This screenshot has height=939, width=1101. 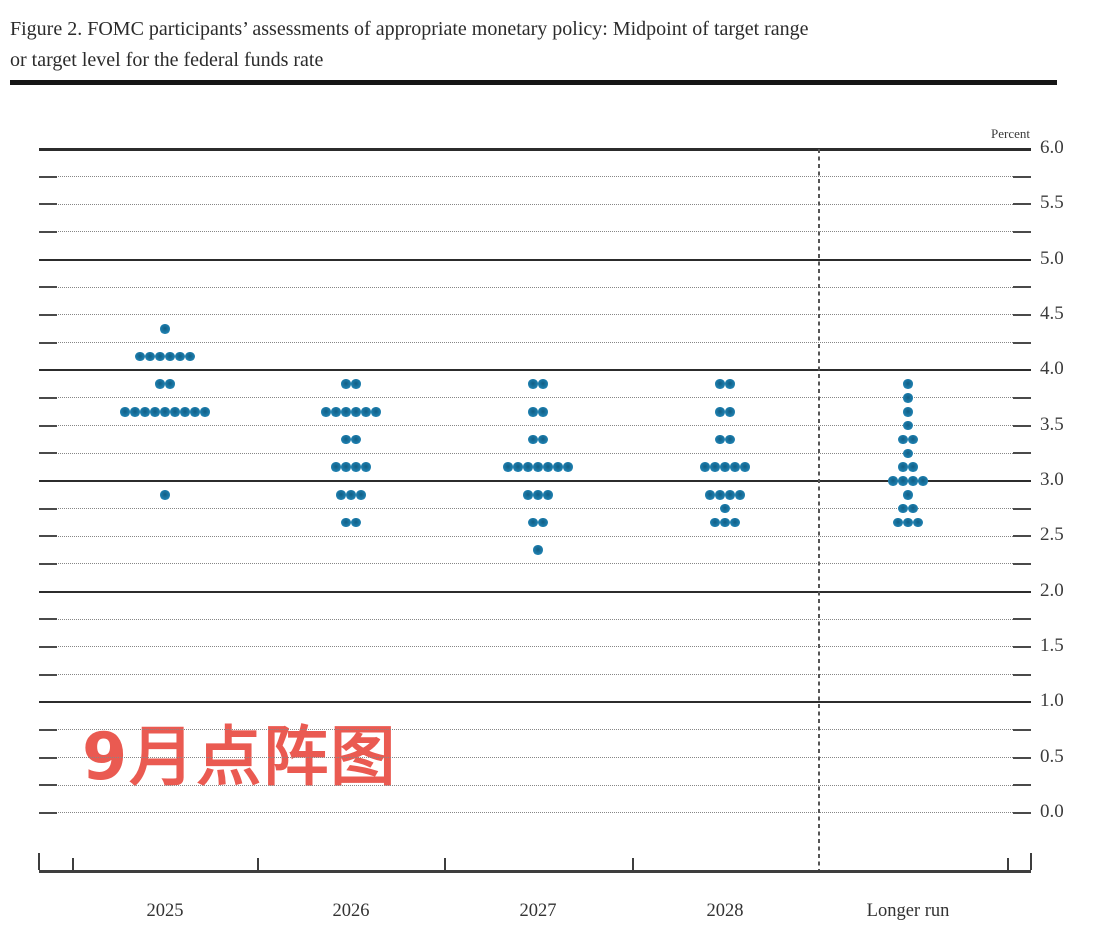 What do you see at coordinates (1052, 701) in the screenshot?
I see `y-tick-label: 1.0` at bounding box center [1052, 701].